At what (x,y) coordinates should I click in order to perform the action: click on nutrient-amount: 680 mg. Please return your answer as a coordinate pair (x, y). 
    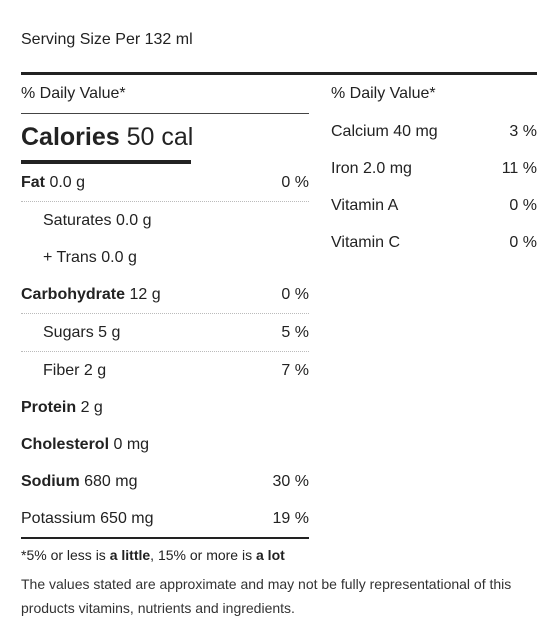
    Looking at the image, I should click on (111, 481).